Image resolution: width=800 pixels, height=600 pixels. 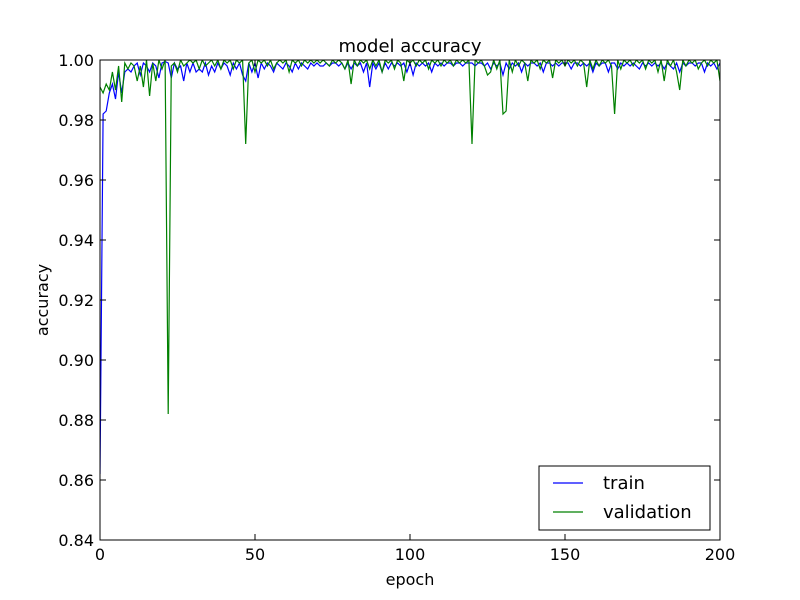 What do you see at coordinates (76, 120) in the screenshot?
I see `y-tick-label: 0.98` at bounding box center [76, 120].